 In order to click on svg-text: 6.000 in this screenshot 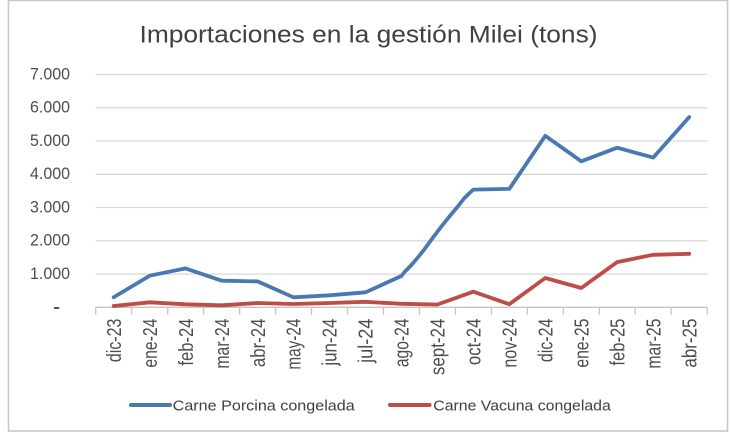, I will do `click(50, 108)`.